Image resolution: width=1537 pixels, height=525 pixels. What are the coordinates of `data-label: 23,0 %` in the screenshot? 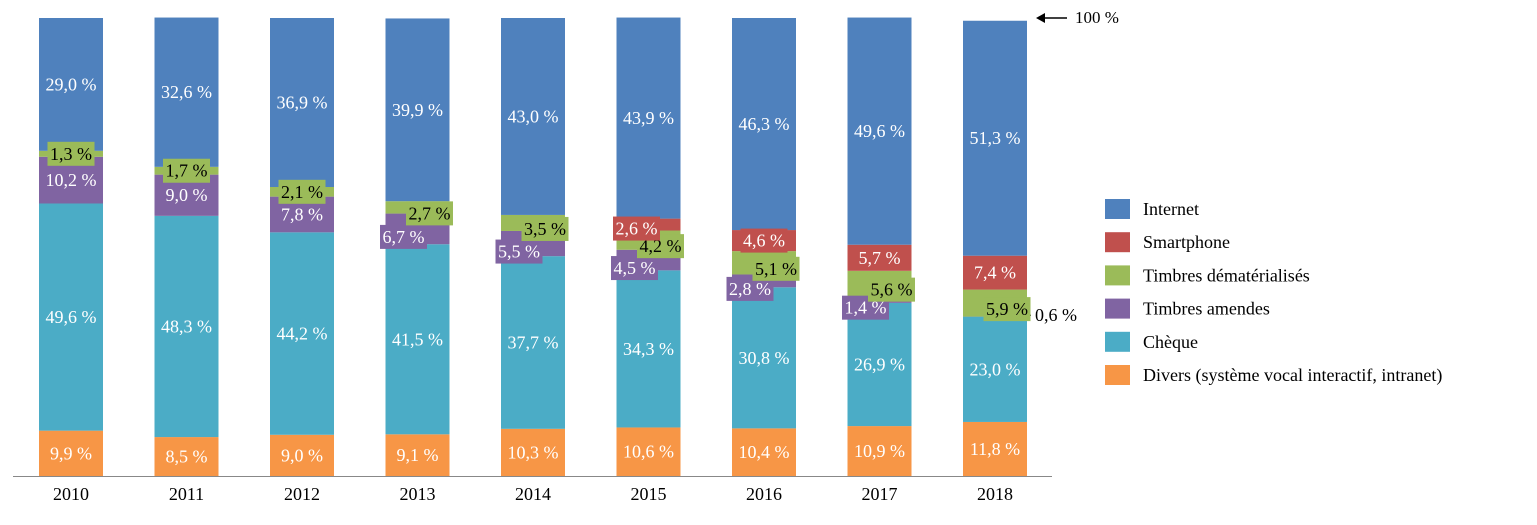 It's located at (995, 369).